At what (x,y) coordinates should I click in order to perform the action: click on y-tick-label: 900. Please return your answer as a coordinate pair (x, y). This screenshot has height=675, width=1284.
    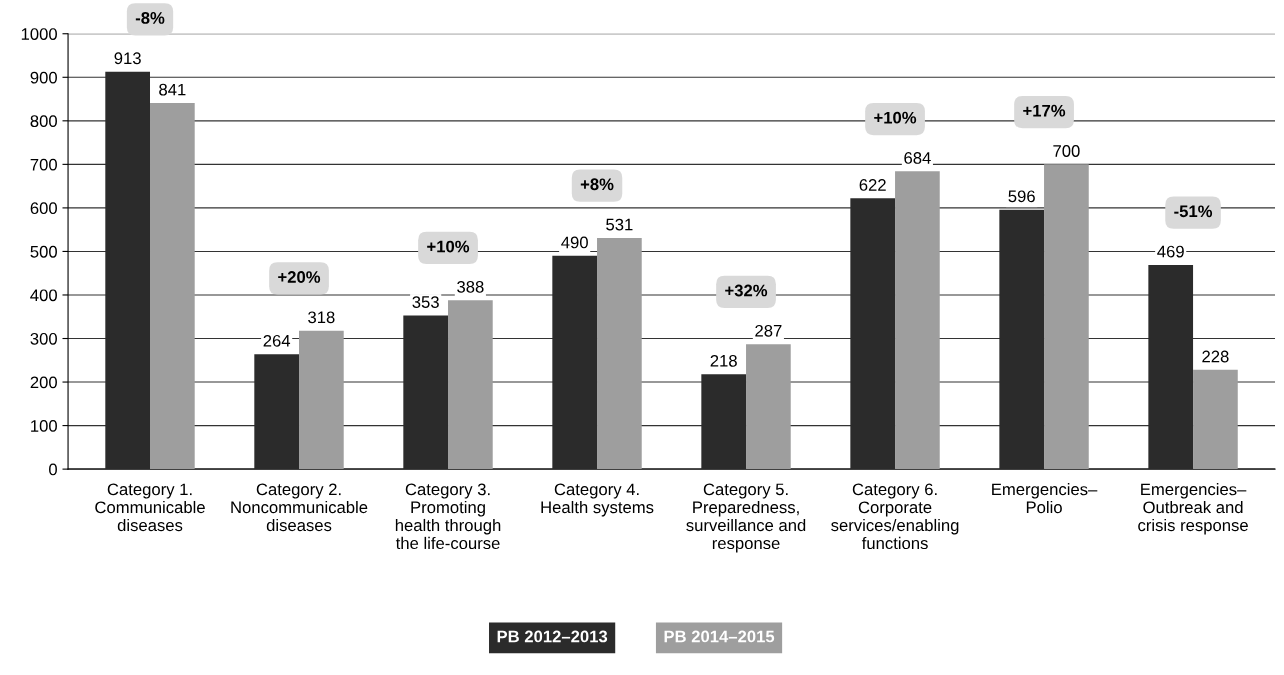
    Looking at the image, I should click on (43, 77).